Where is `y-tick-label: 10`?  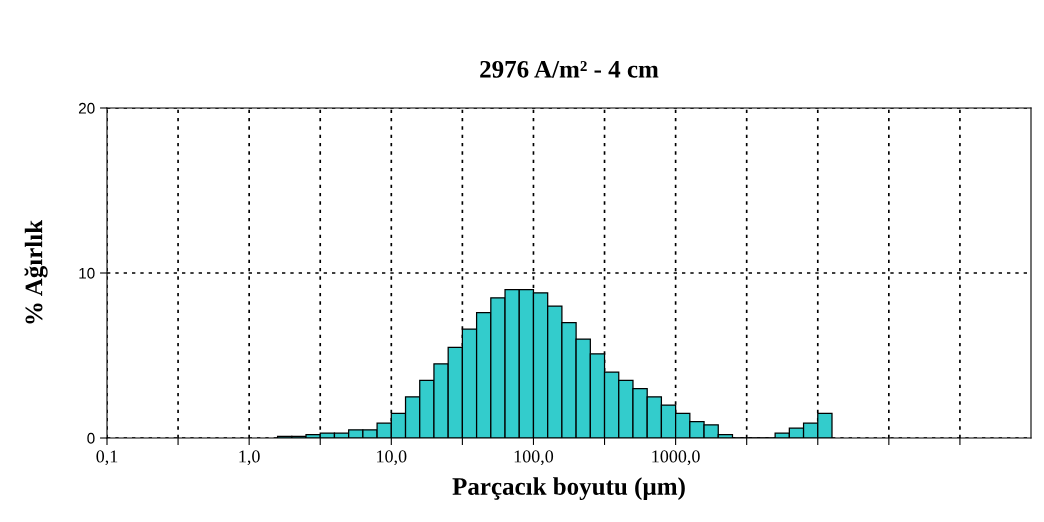 y-tick-label: 10 is located at coordinates (87, 273).